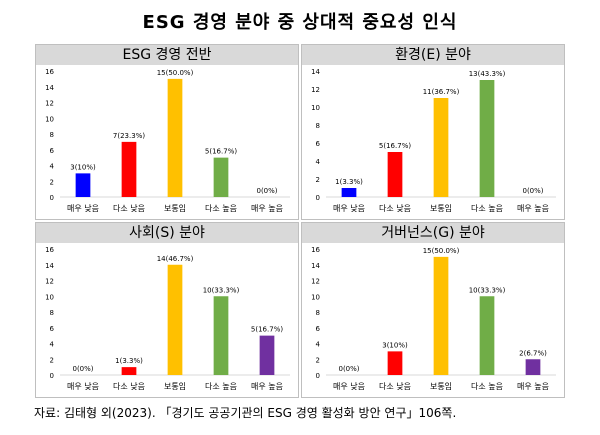 Image resolution: width=600 pixels, height=435 pixels. Describe the element at coordinates (167, 55) in the screenshot. I see `chart-title: ESG 경영 전반` at that location.